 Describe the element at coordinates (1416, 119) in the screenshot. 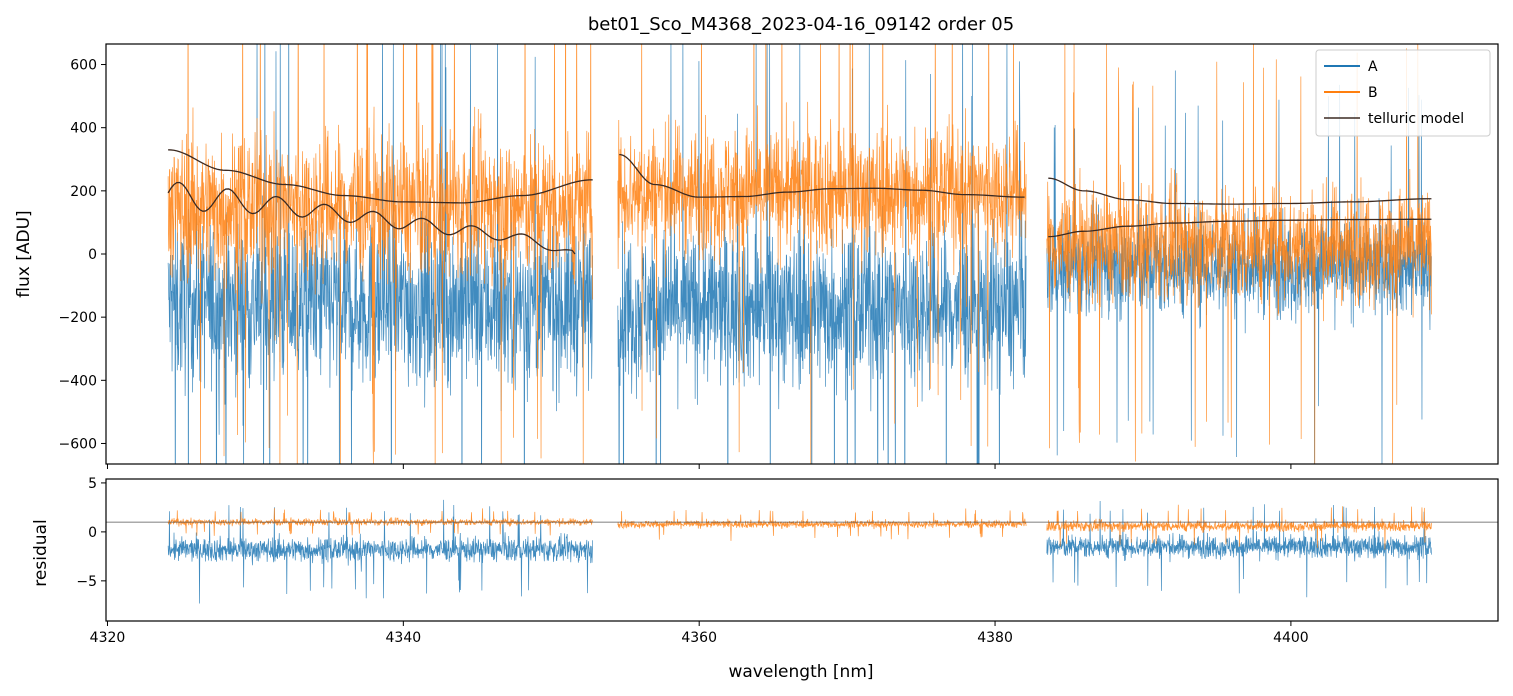

I see `legend-label-telluric: telluric model` at that location.